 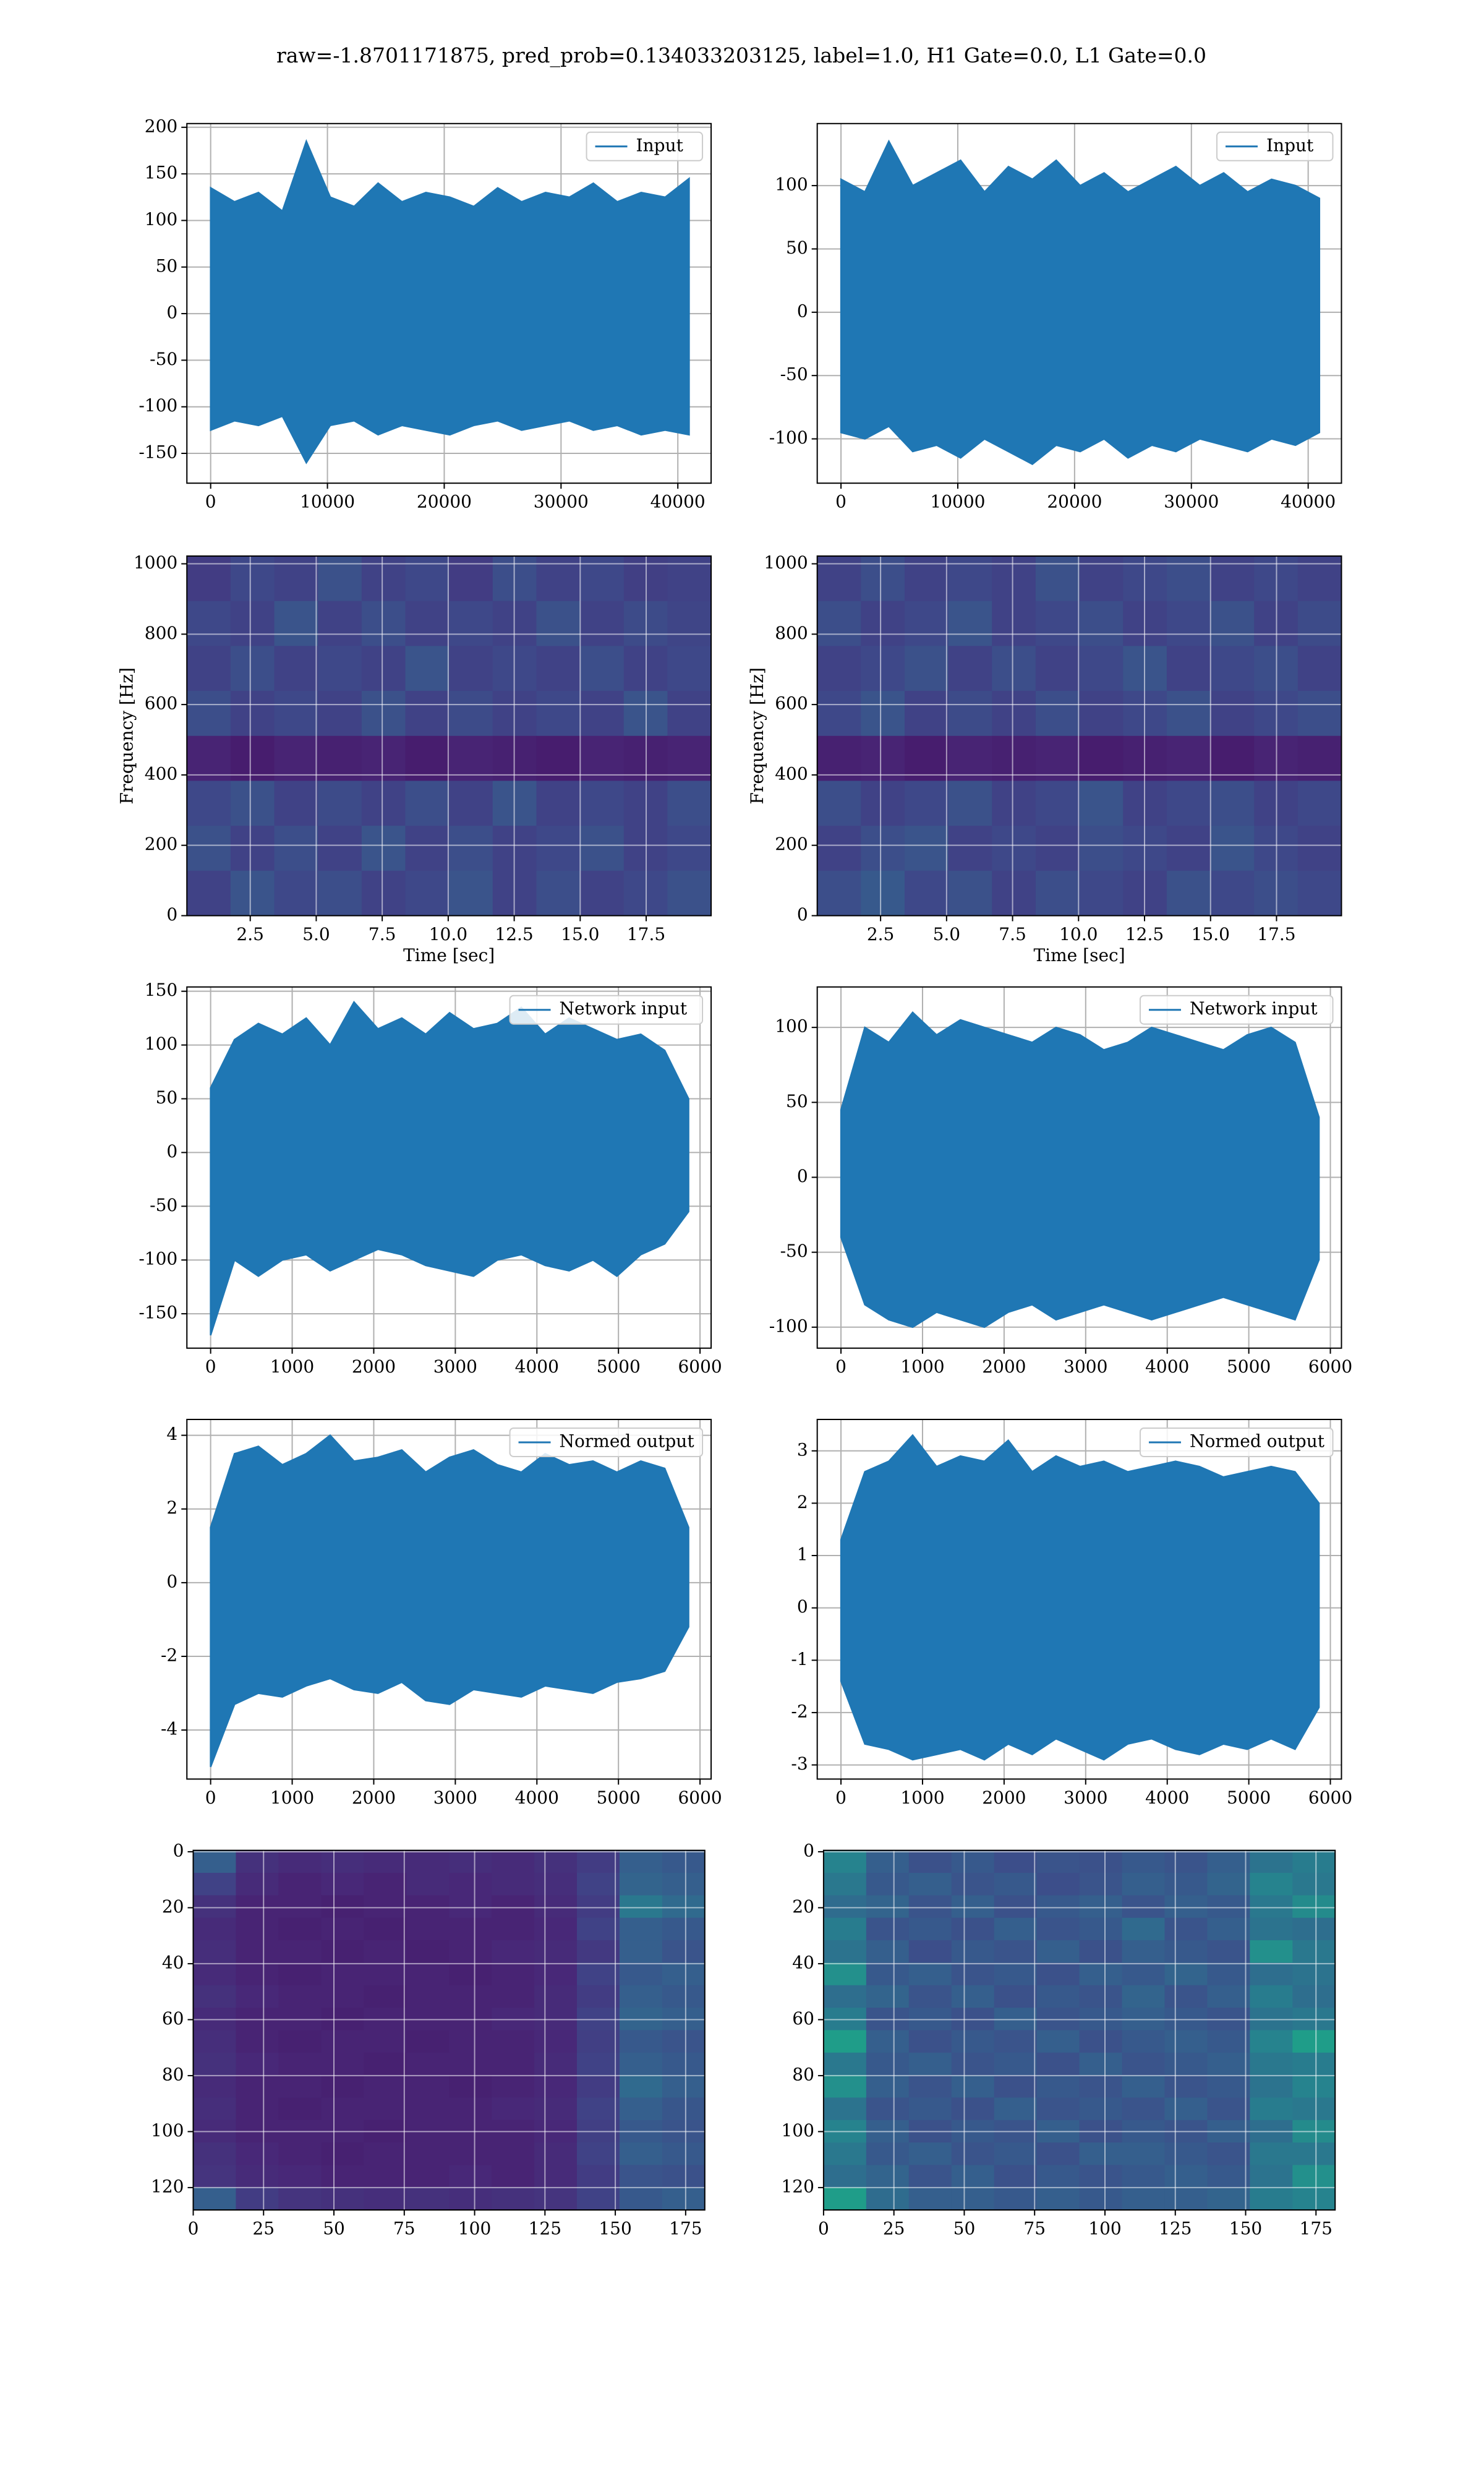 I want to click on x-axis-label: Time [sec], so click(x=1079, y=955).